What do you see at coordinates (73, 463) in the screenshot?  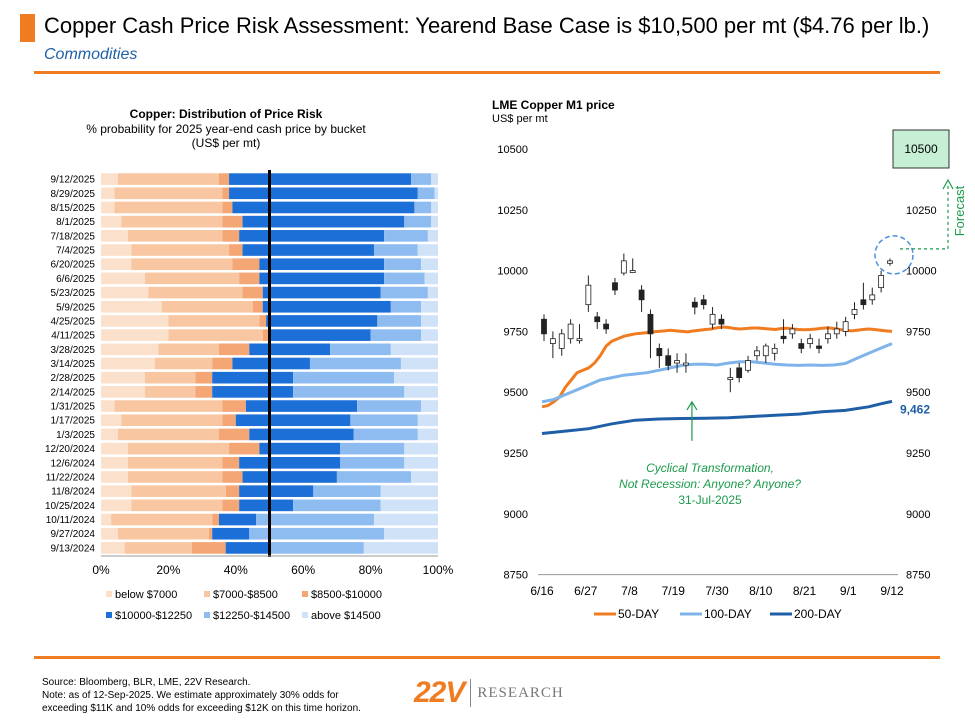 I see `bar-category-label: 12/6/2024` at bounding box center [73, 463].